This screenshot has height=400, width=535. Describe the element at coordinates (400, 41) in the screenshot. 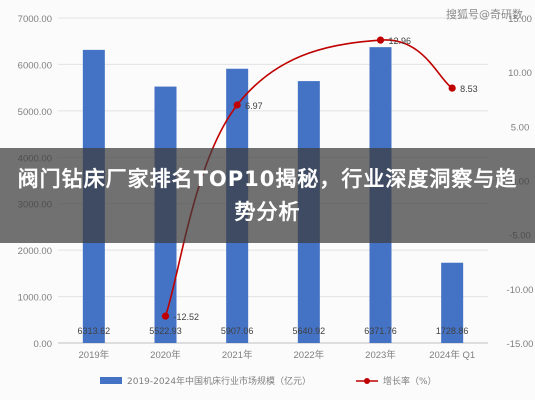

I see `growth-rate-label: 12.96` at that location.